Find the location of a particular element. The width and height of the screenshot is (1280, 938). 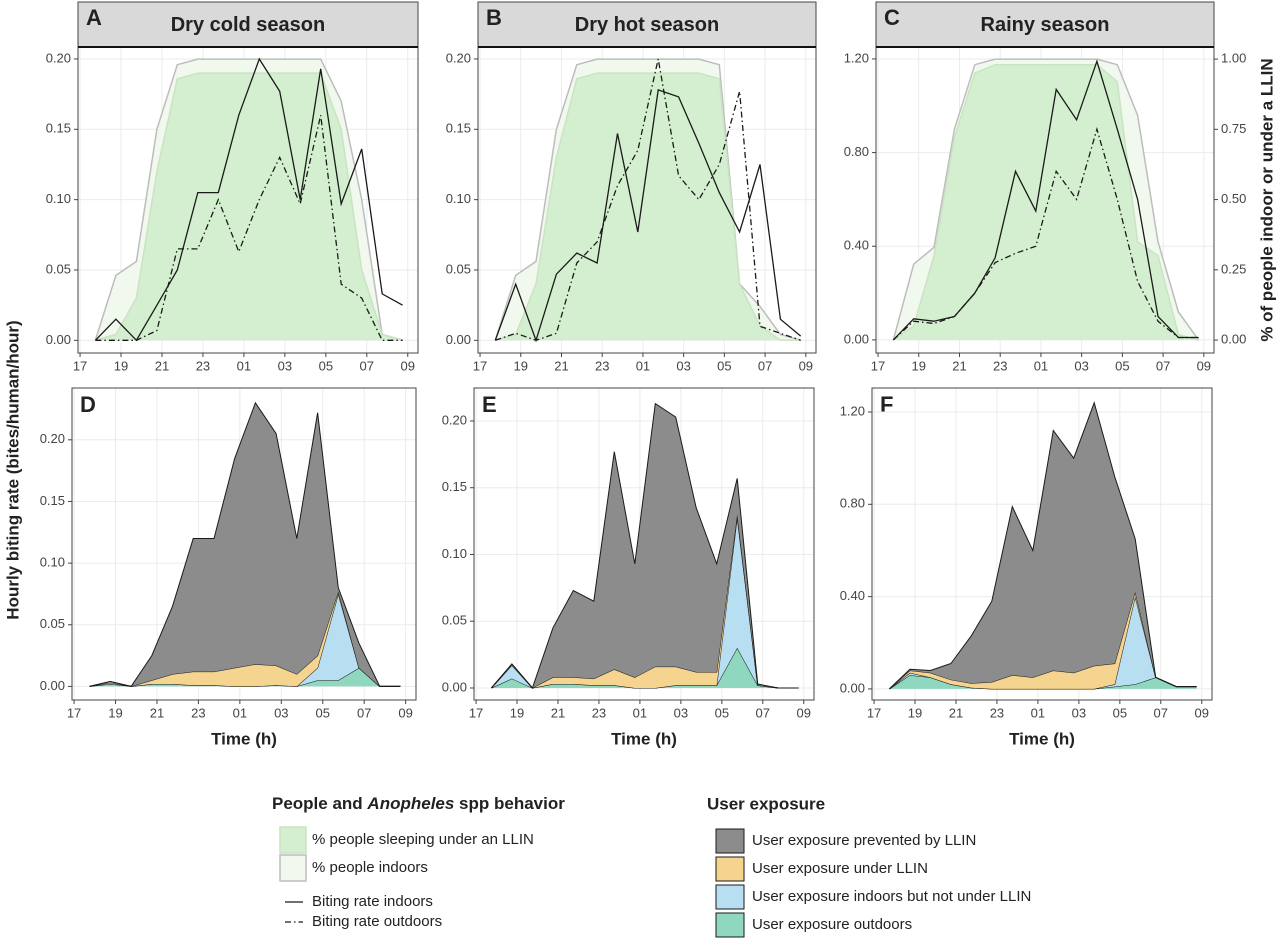

y-tick-label: 0.15 is located at coordinates (58, 128).